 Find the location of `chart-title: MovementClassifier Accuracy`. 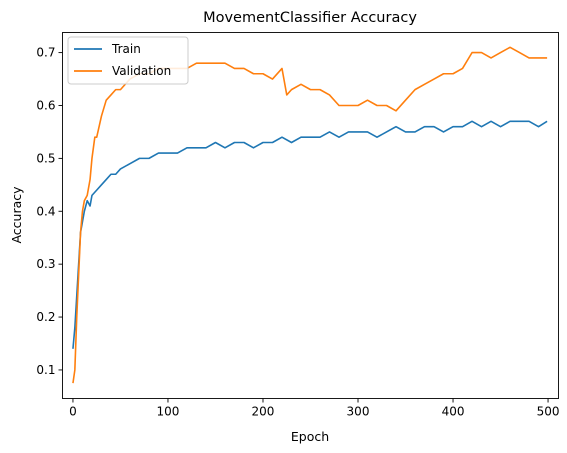

chart-title: MovementClassifier Accuracy is located at coordinates (310, 18).